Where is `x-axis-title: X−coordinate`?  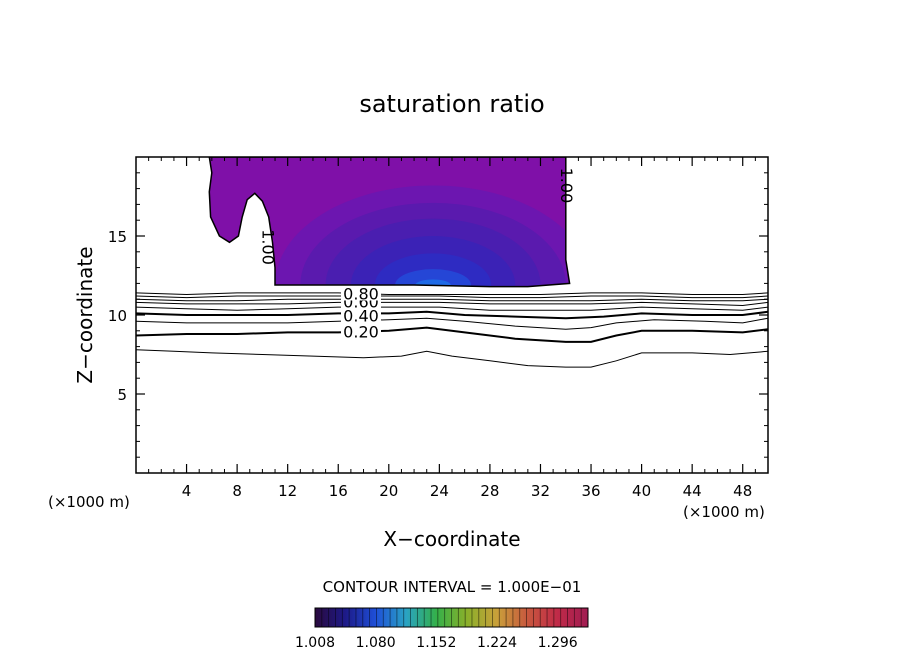 x-axis-title: X−coordinate is located at coordinates (451, 539).